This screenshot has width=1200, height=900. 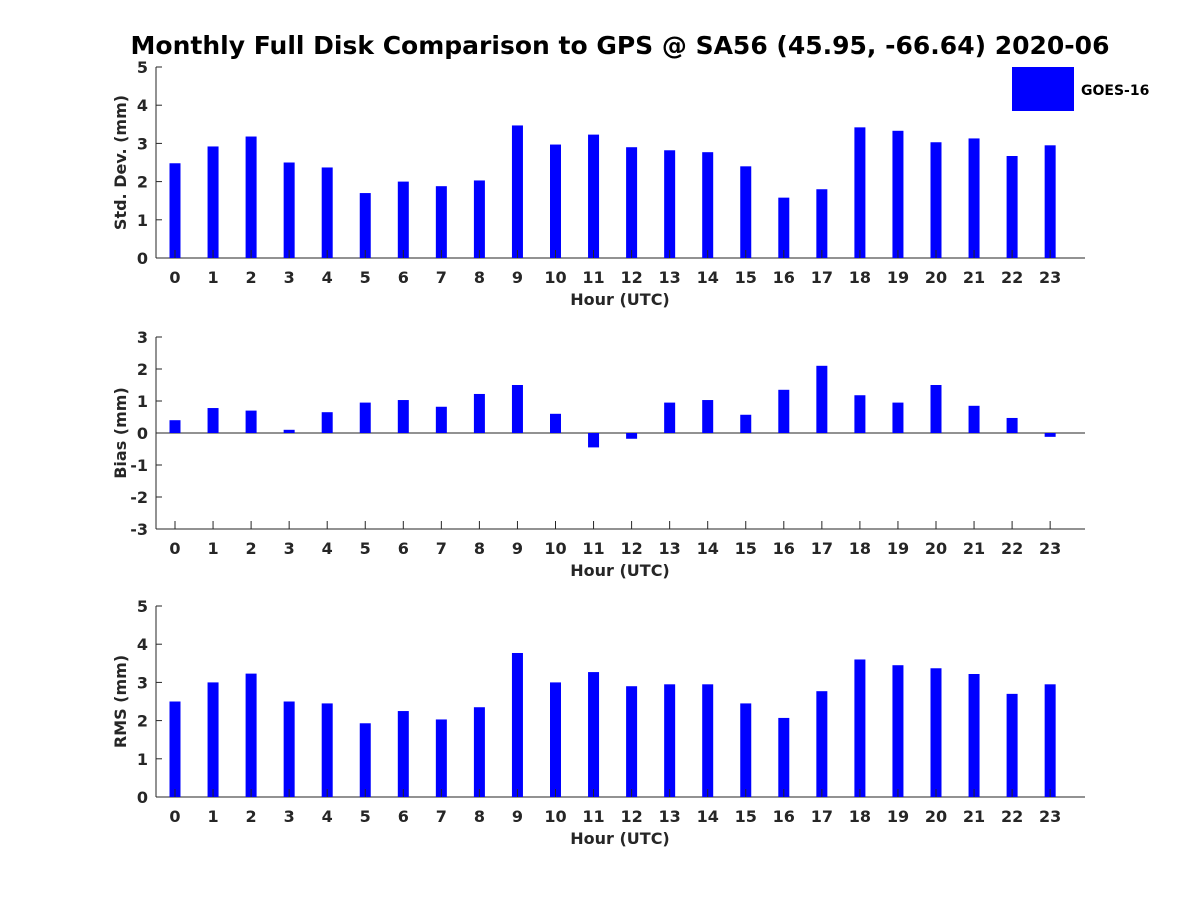 What do you see at coordinates (120, 701) in the screenshot?
I see `y-axis-label: RMS (mm)` at bounding box center [120, 701].